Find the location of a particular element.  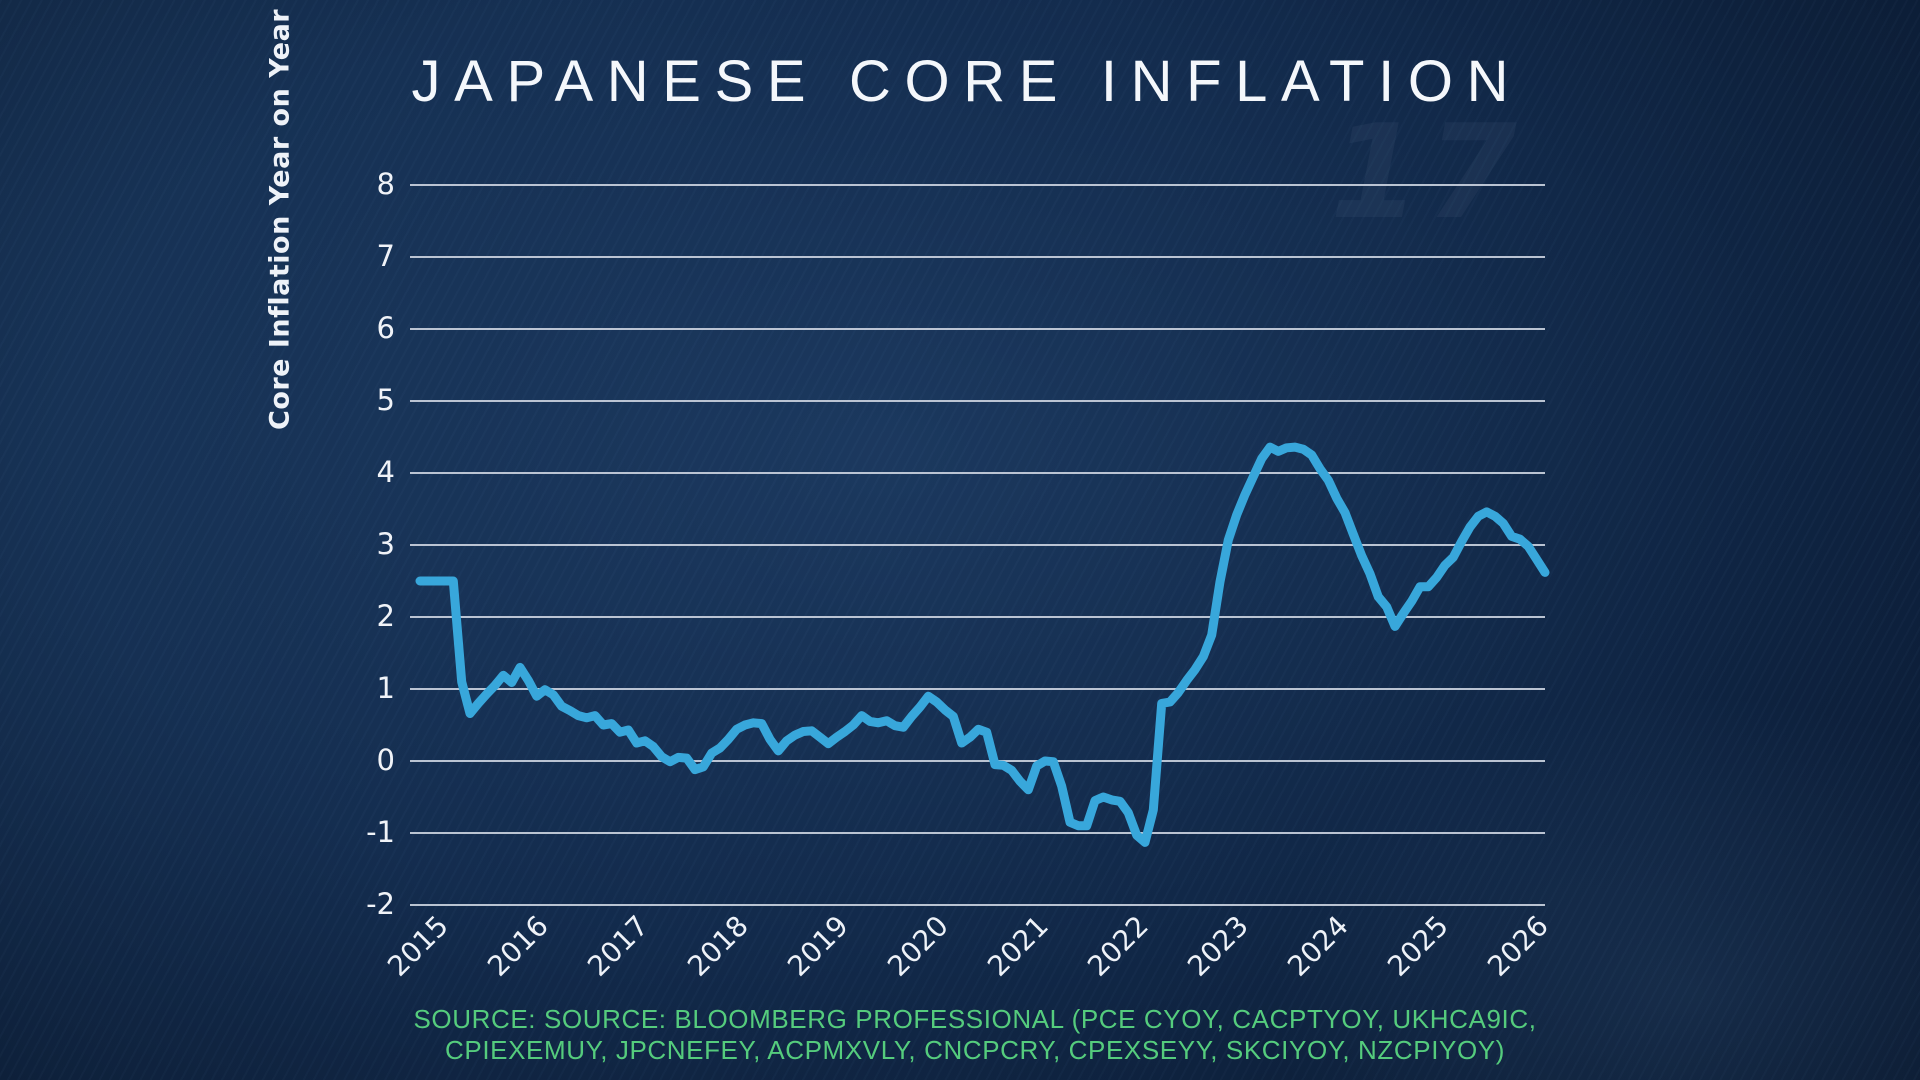

y-tick-label: 3 is located at coordinates (385, 544).